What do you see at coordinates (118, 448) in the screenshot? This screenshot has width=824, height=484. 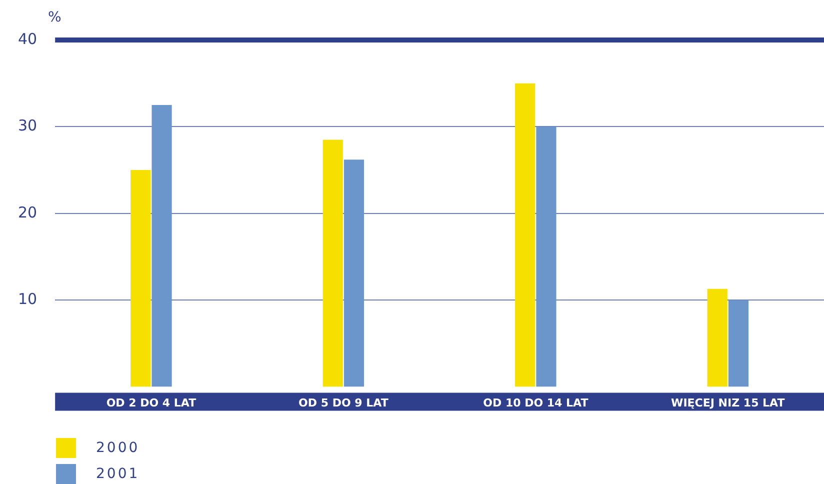 I see `legend-label: 2000` at bounding box center [118, 448].